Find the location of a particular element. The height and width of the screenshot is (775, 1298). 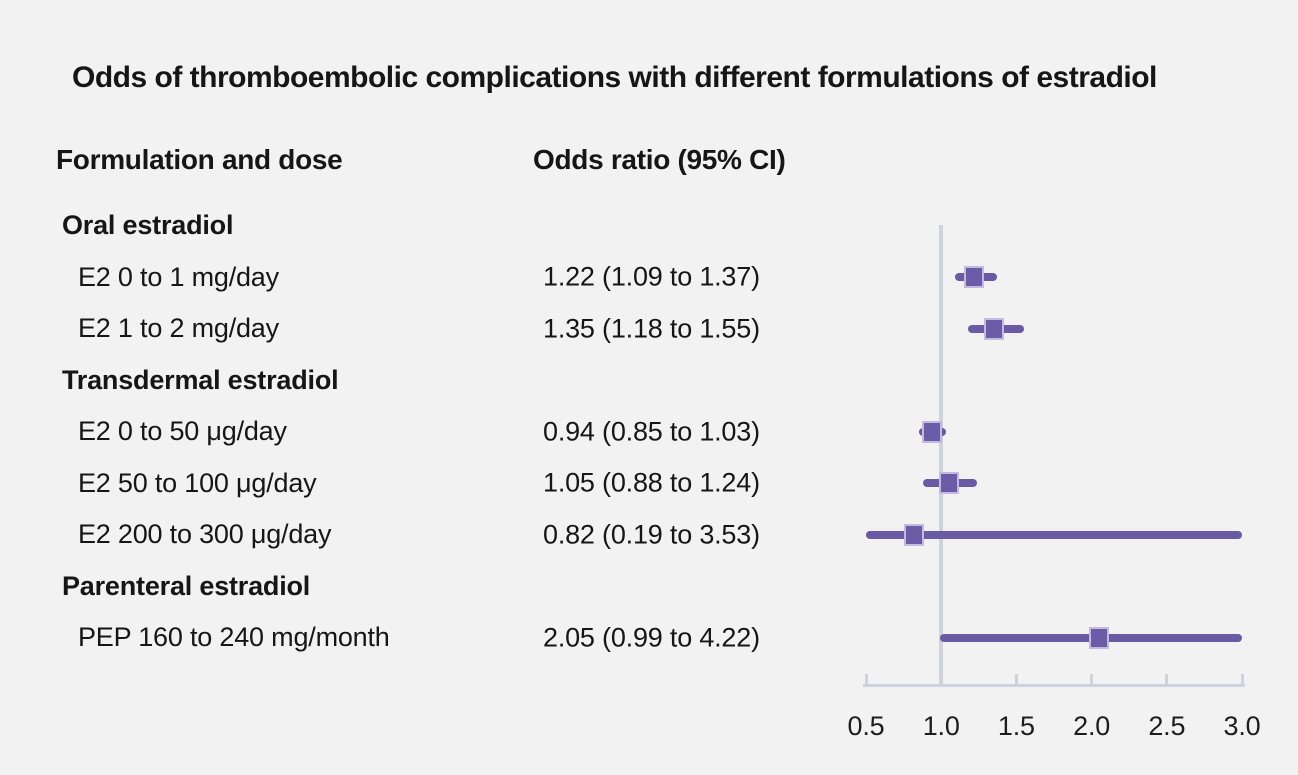

row-odds-ratio-value: 0.82 (0.19 to 3.53) is located at coordinates (651, 534).